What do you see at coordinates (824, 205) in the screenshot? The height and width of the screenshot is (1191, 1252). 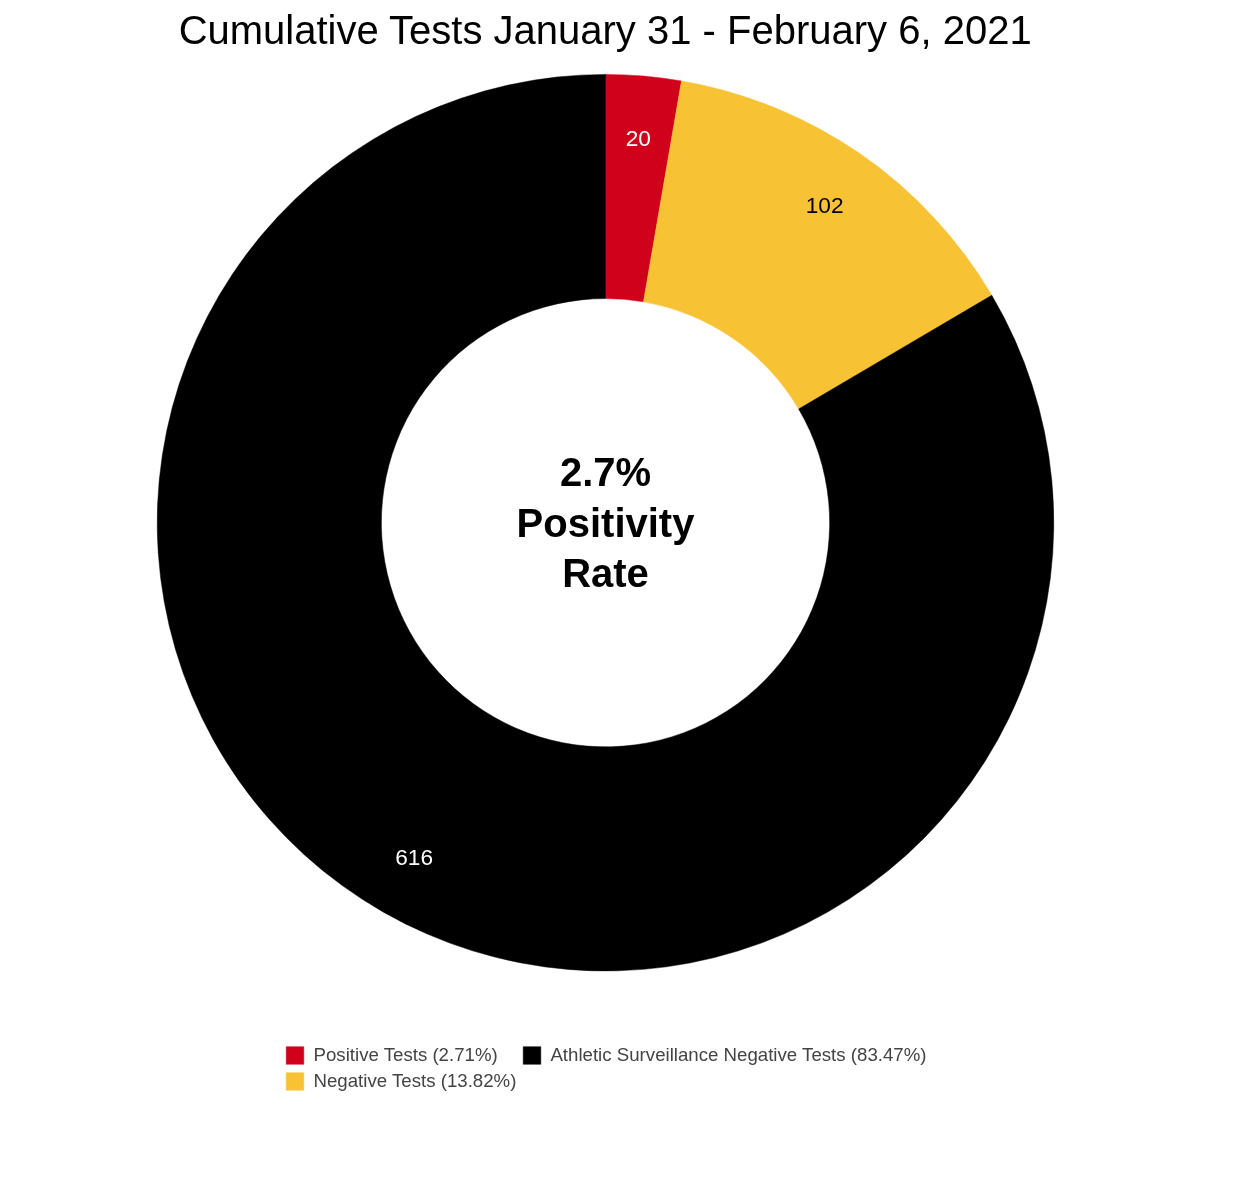 I see `data-label: 102` at bounding box center [824, 205].